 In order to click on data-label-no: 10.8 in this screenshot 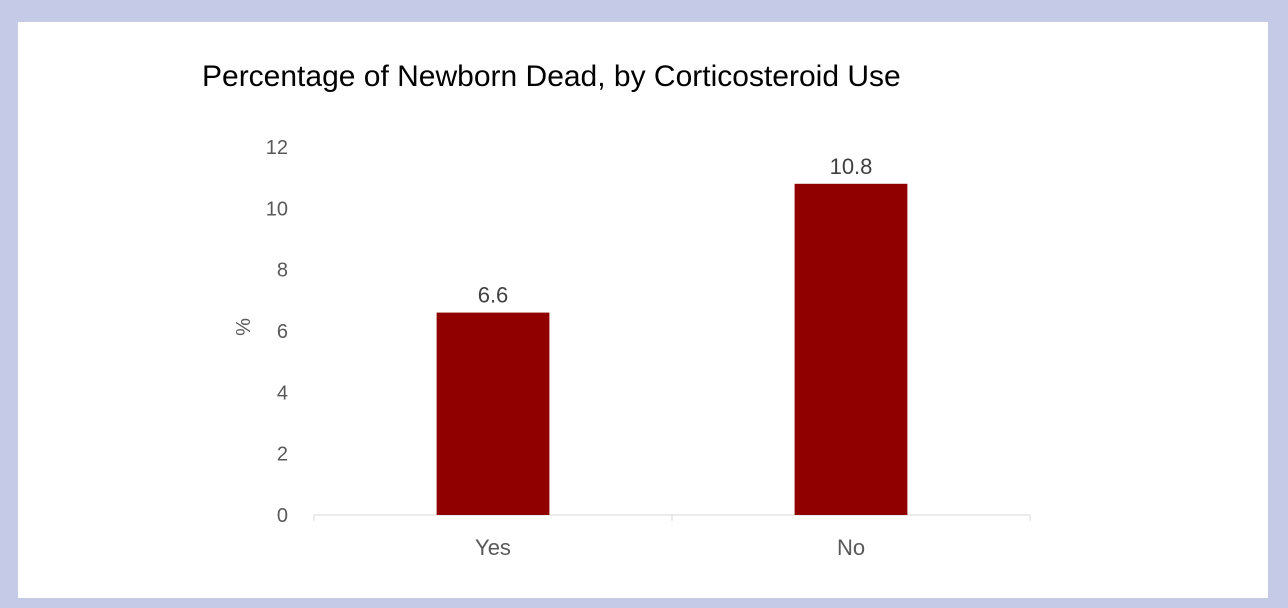, I will do `click(851, 166)`.